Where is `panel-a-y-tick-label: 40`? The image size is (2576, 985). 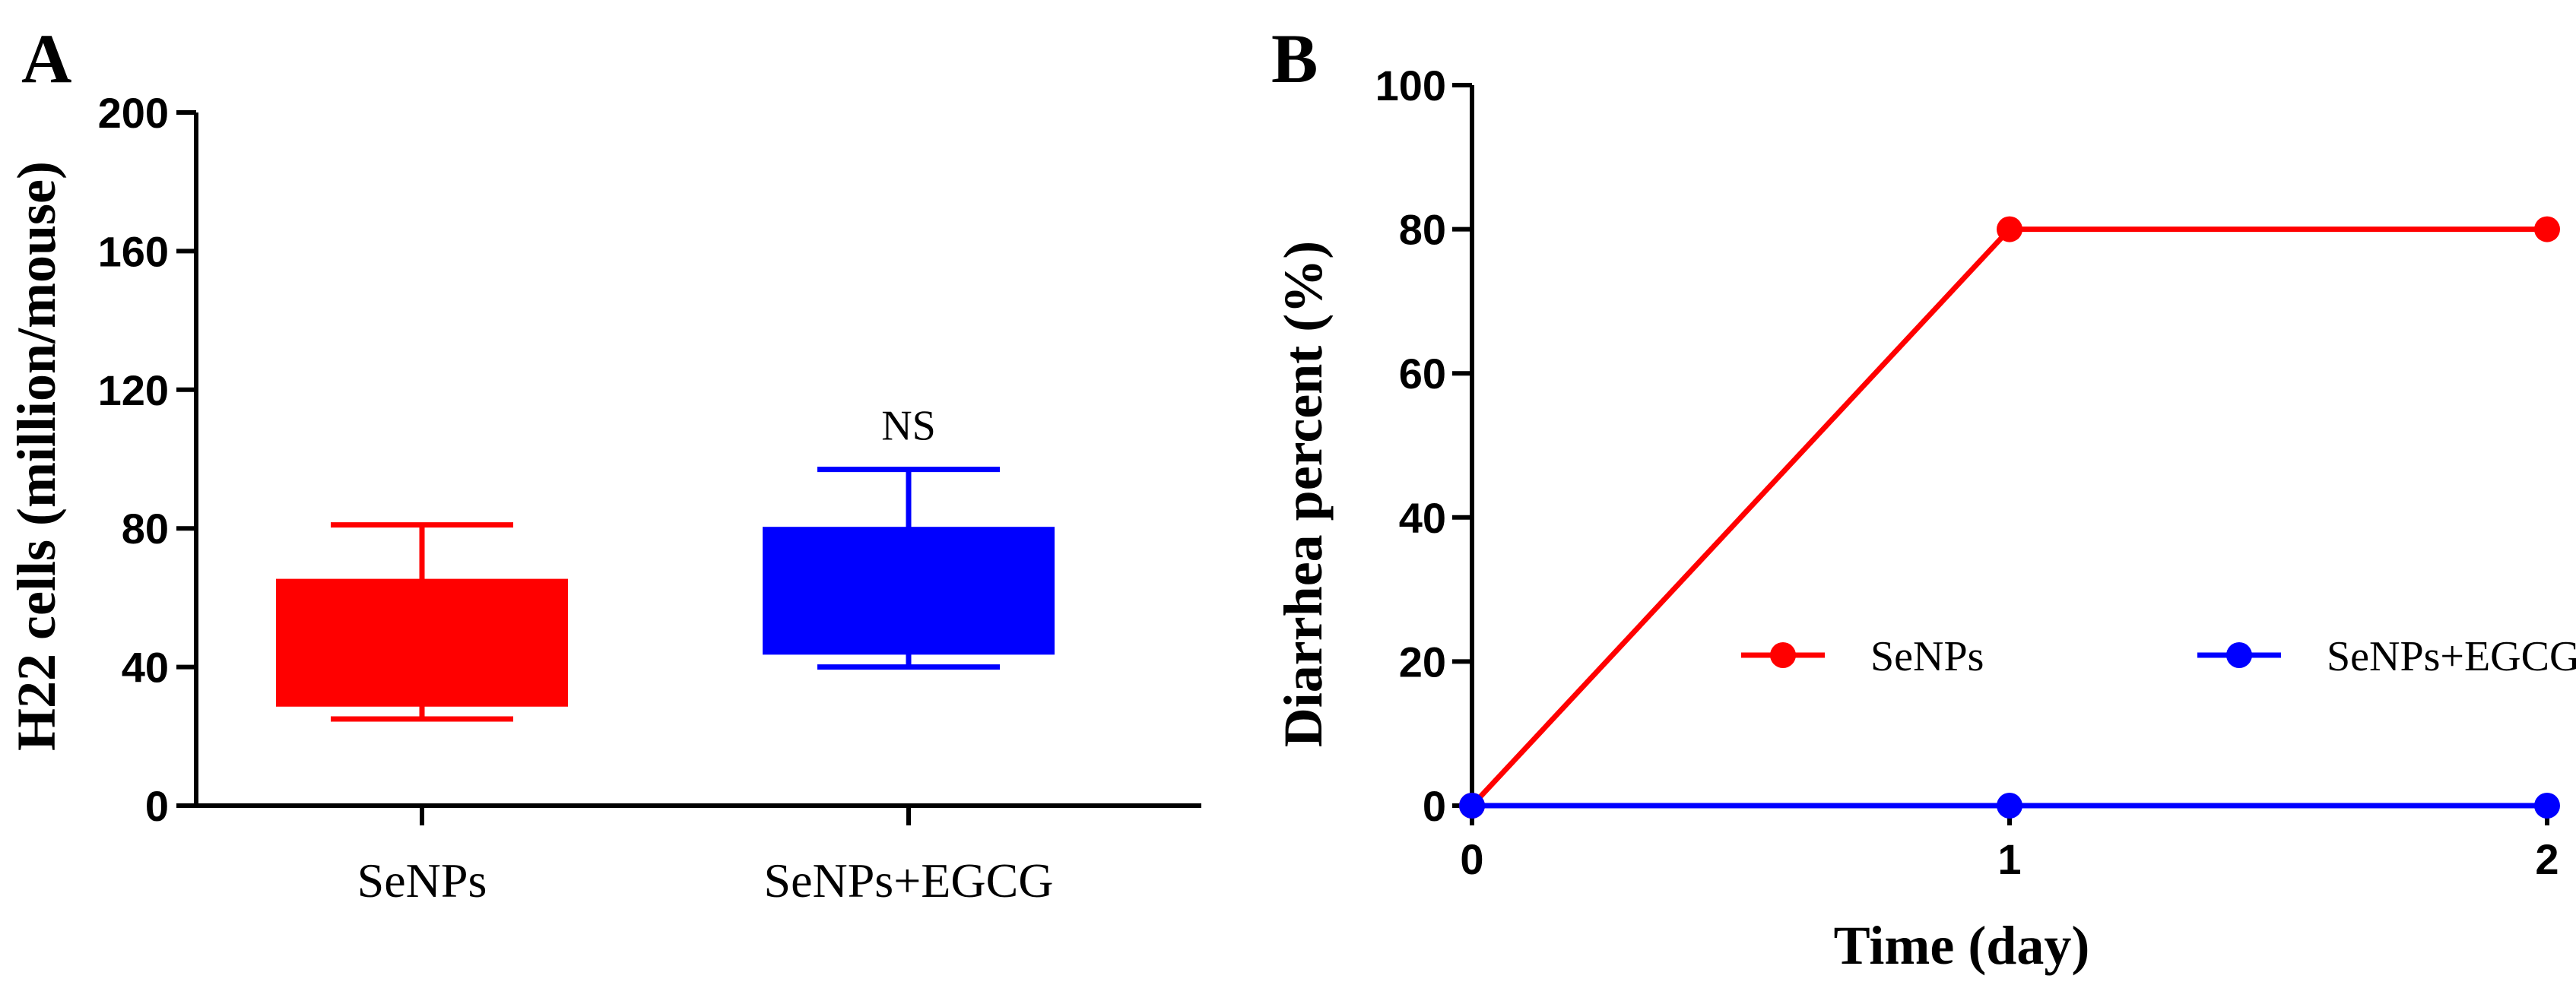
panel-a-y-tick-label: 40 is located at coordinates (146, 668).